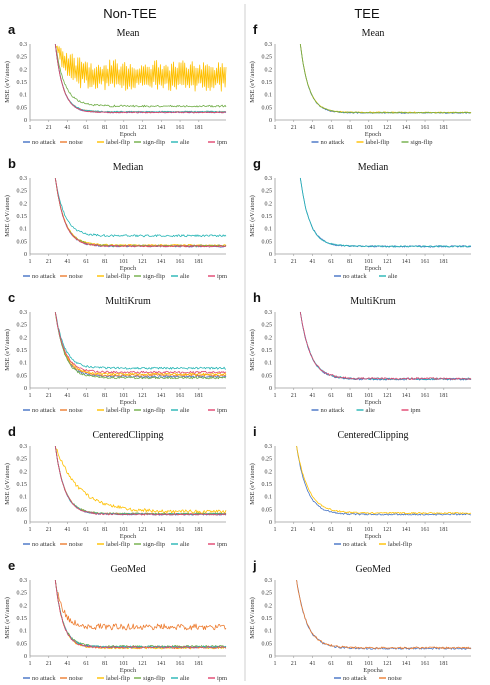  I want to click on series-line-ipm, so click(140, 481).